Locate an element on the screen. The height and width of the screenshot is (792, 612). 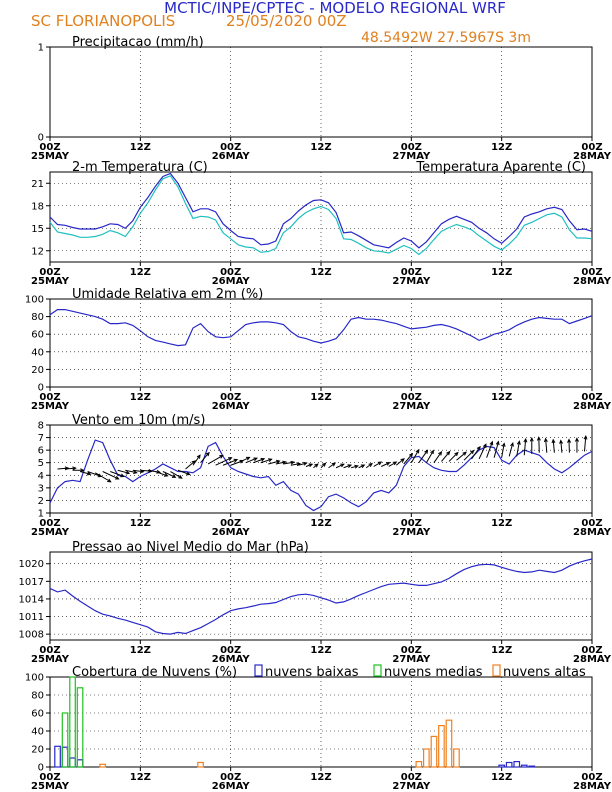
pressure-xtick-label: 00Z is located at coordinates (411, 650).